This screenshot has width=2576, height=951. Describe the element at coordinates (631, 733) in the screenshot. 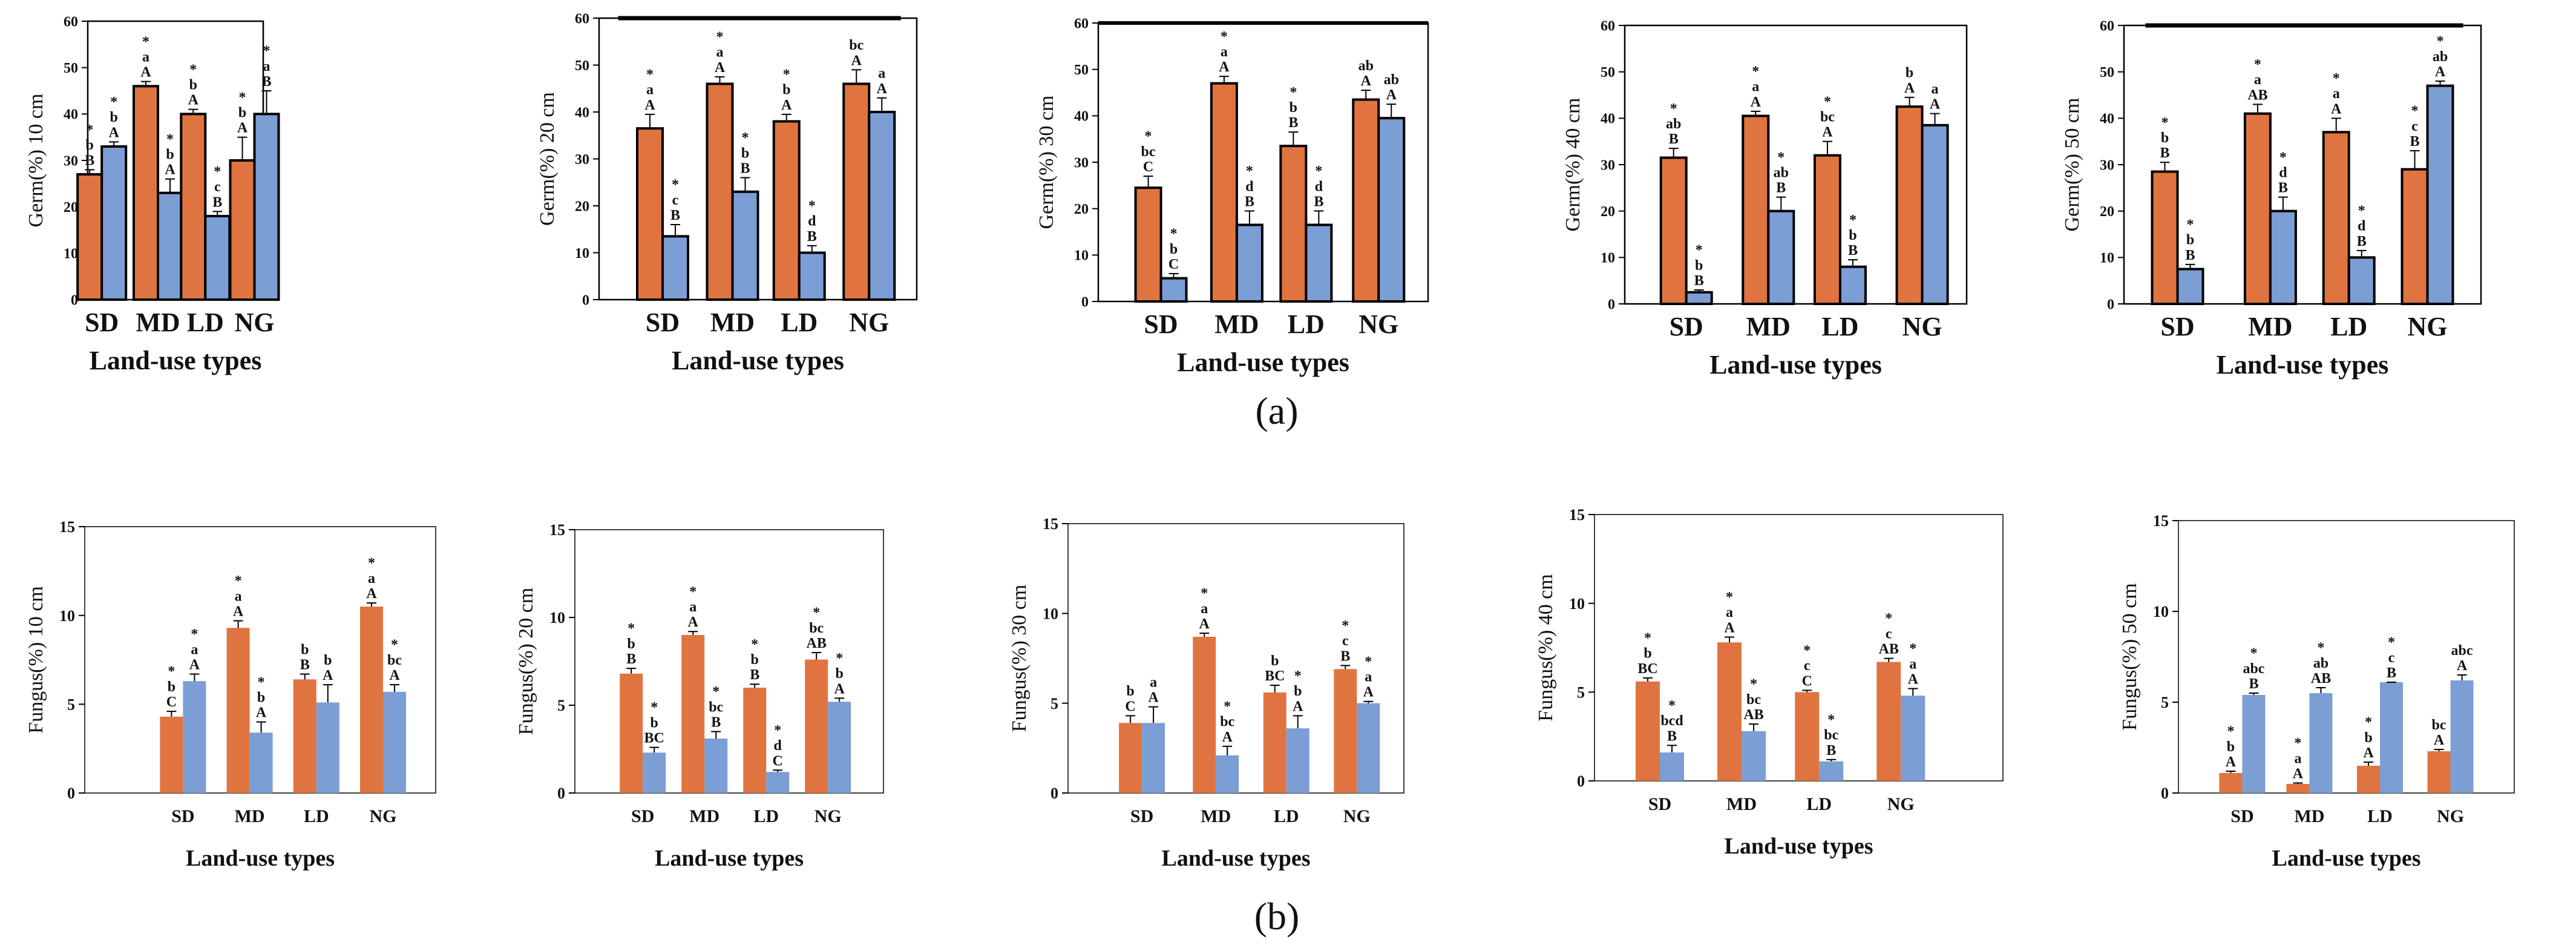

I see `bar-series-1-sd` at that location.